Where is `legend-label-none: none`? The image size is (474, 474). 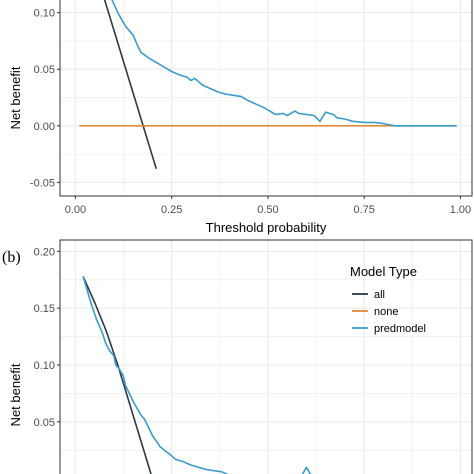
legend-label-none: none is located at coordinates (386, 312).